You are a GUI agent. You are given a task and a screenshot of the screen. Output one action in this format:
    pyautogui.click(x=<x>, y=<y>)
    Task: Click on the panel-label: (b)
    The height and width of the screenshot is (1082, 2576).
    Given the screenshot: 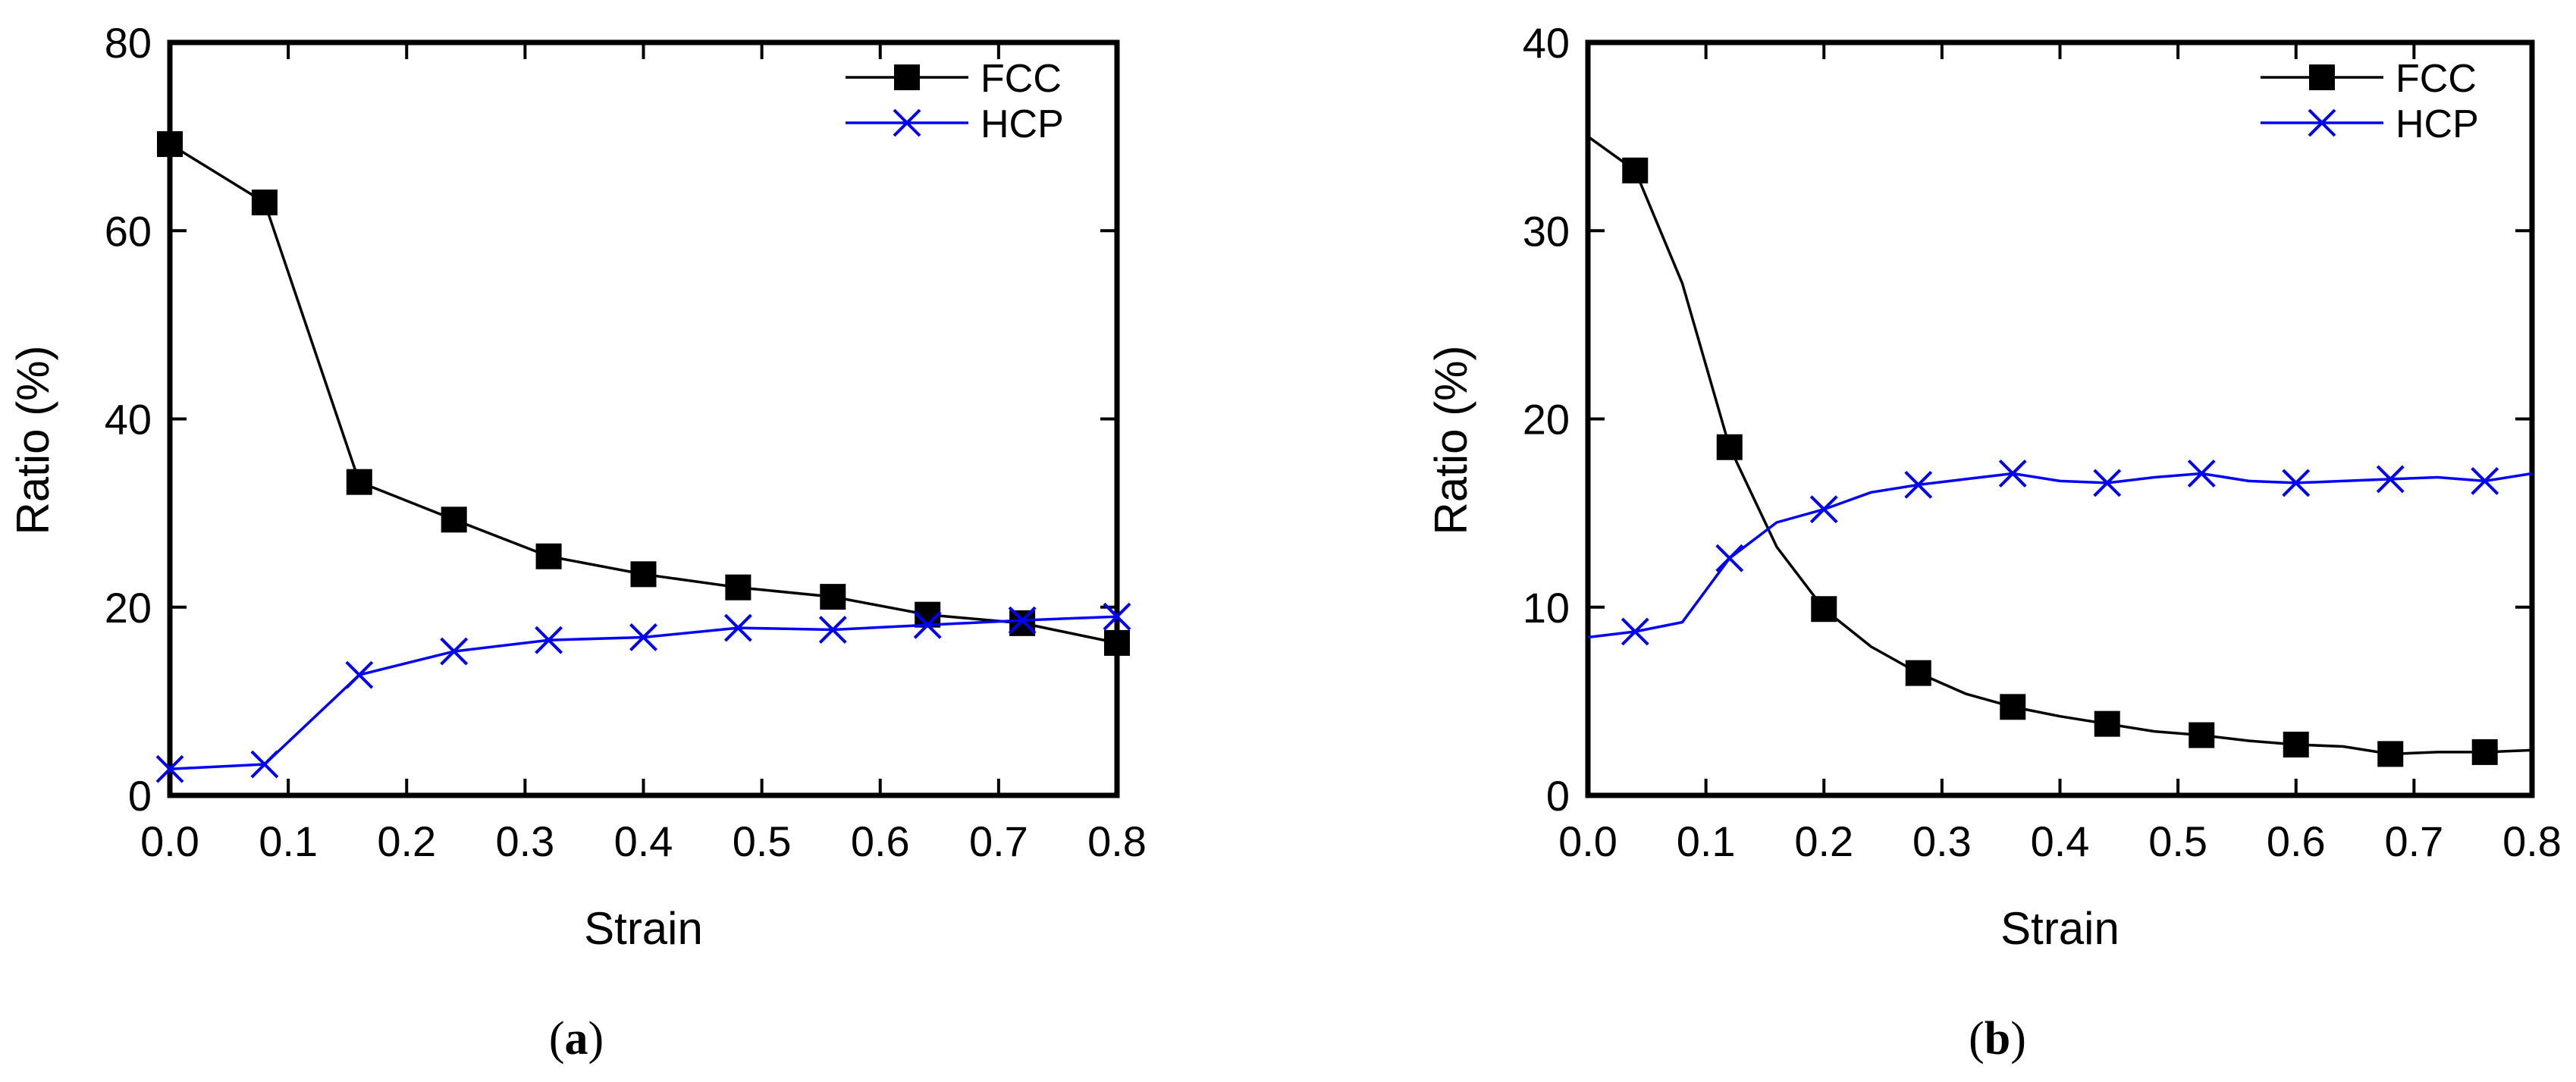 What is the action you would take?
    pyautogui.click(x=1997, y=1039)
    